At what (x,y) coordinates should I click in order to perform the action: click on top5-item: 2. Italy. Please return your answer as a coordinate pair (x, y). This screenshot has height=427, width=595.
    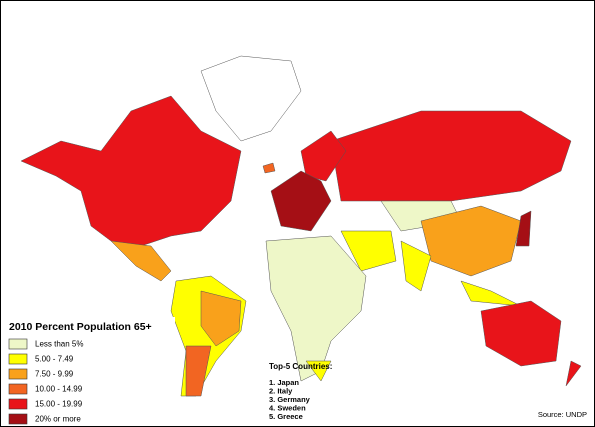
    Looking at the image, I should click on (281, 390).